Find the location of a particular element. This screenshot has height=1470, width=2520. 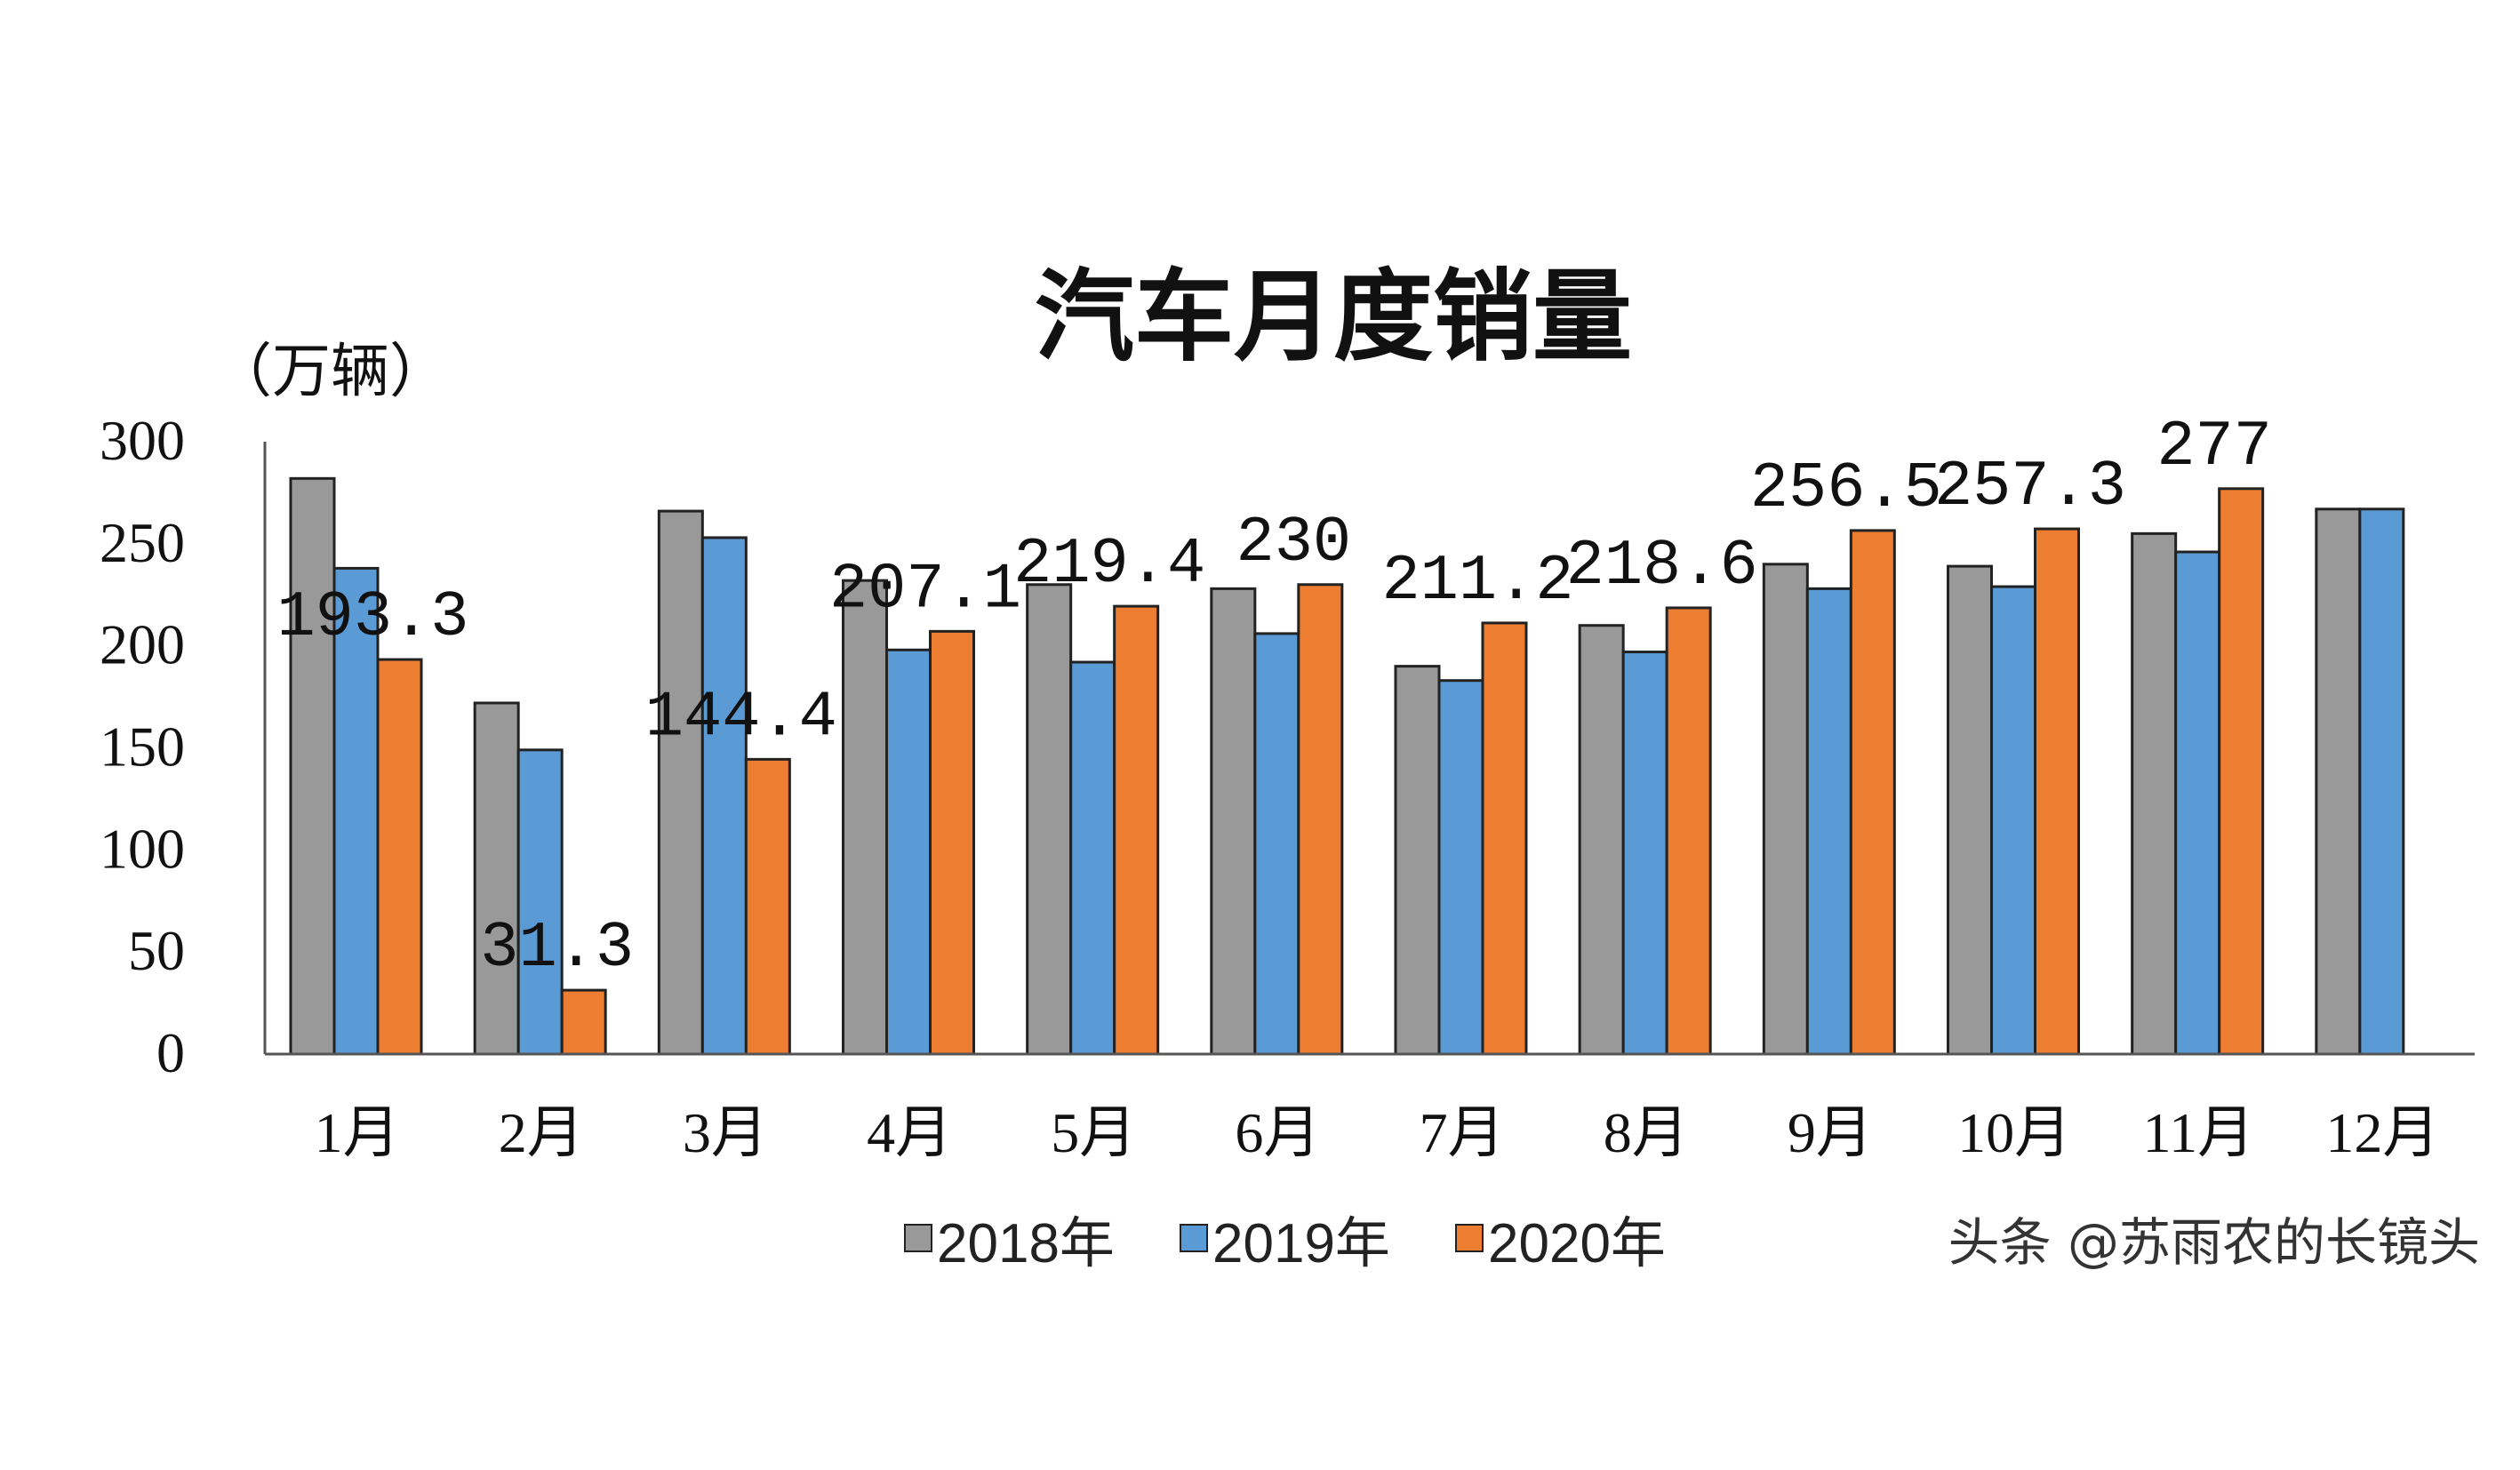

y-tick-label: 200 is located at coordinates (142, 644).